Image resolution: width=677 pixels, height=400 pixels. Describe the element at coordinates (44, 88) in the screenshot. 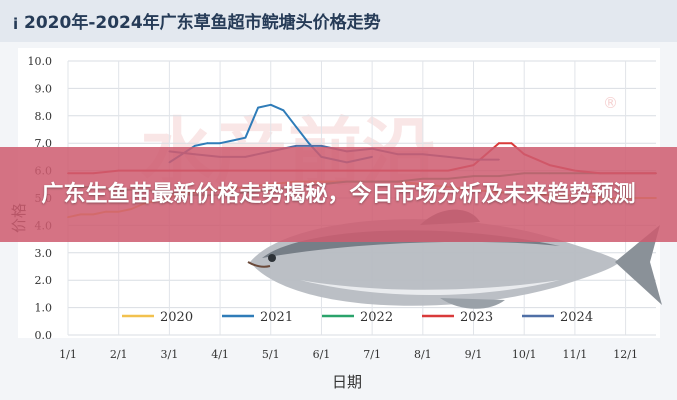

I see `y-tick-label: 9.0` at that location.